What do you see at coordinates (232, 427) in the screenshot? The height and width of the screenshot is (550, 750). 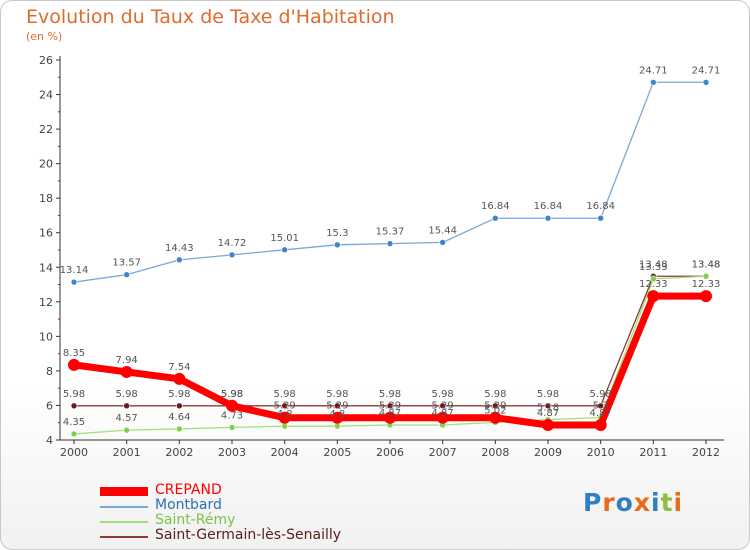 I see `series-2-point-2003` at bounding box center [232, 427].